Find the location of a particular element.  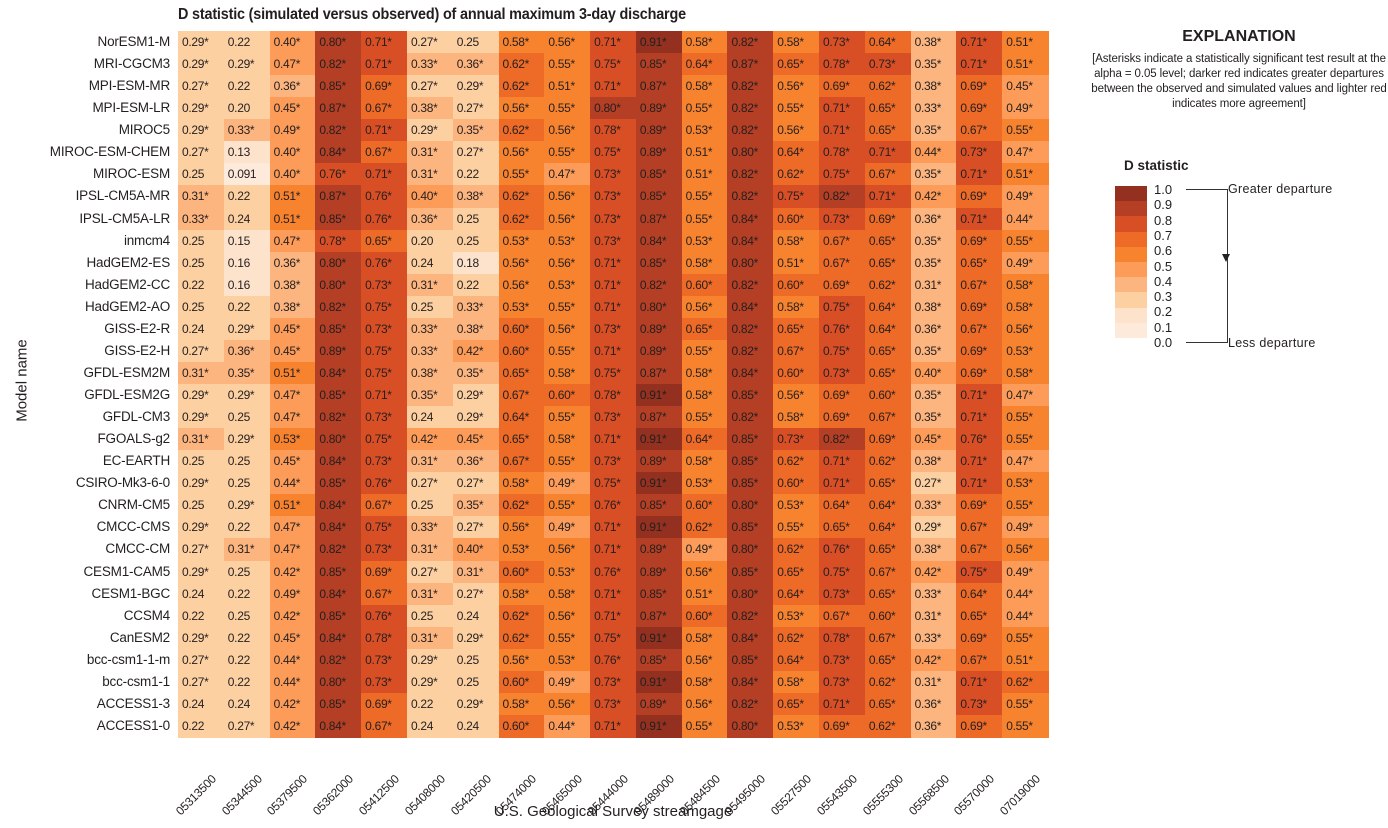

heatmap-cell: 0.89* is located at coordinates (659, 109).